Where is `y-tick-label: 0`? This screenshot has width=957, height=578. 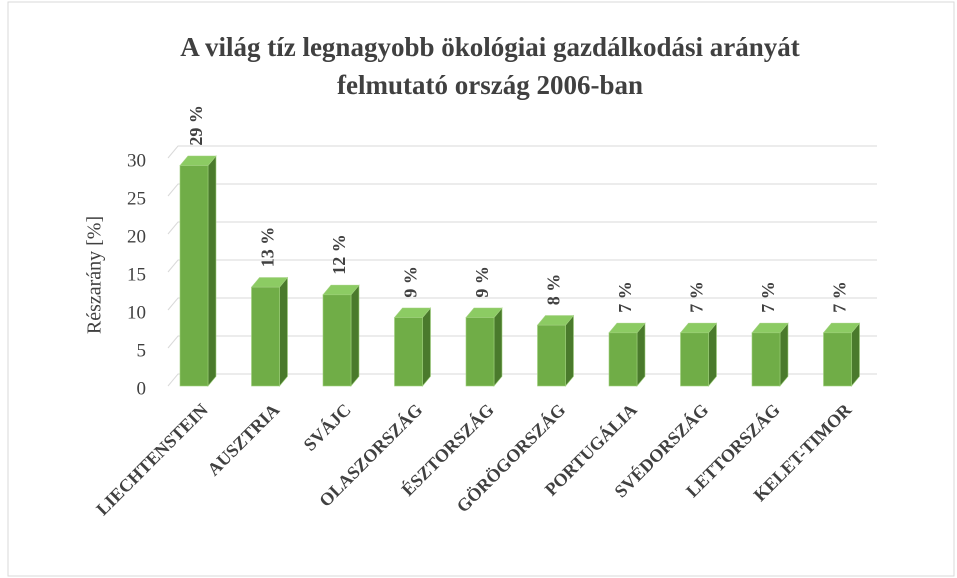 y-tick-label: 0 is located at coordinates (142, 388).